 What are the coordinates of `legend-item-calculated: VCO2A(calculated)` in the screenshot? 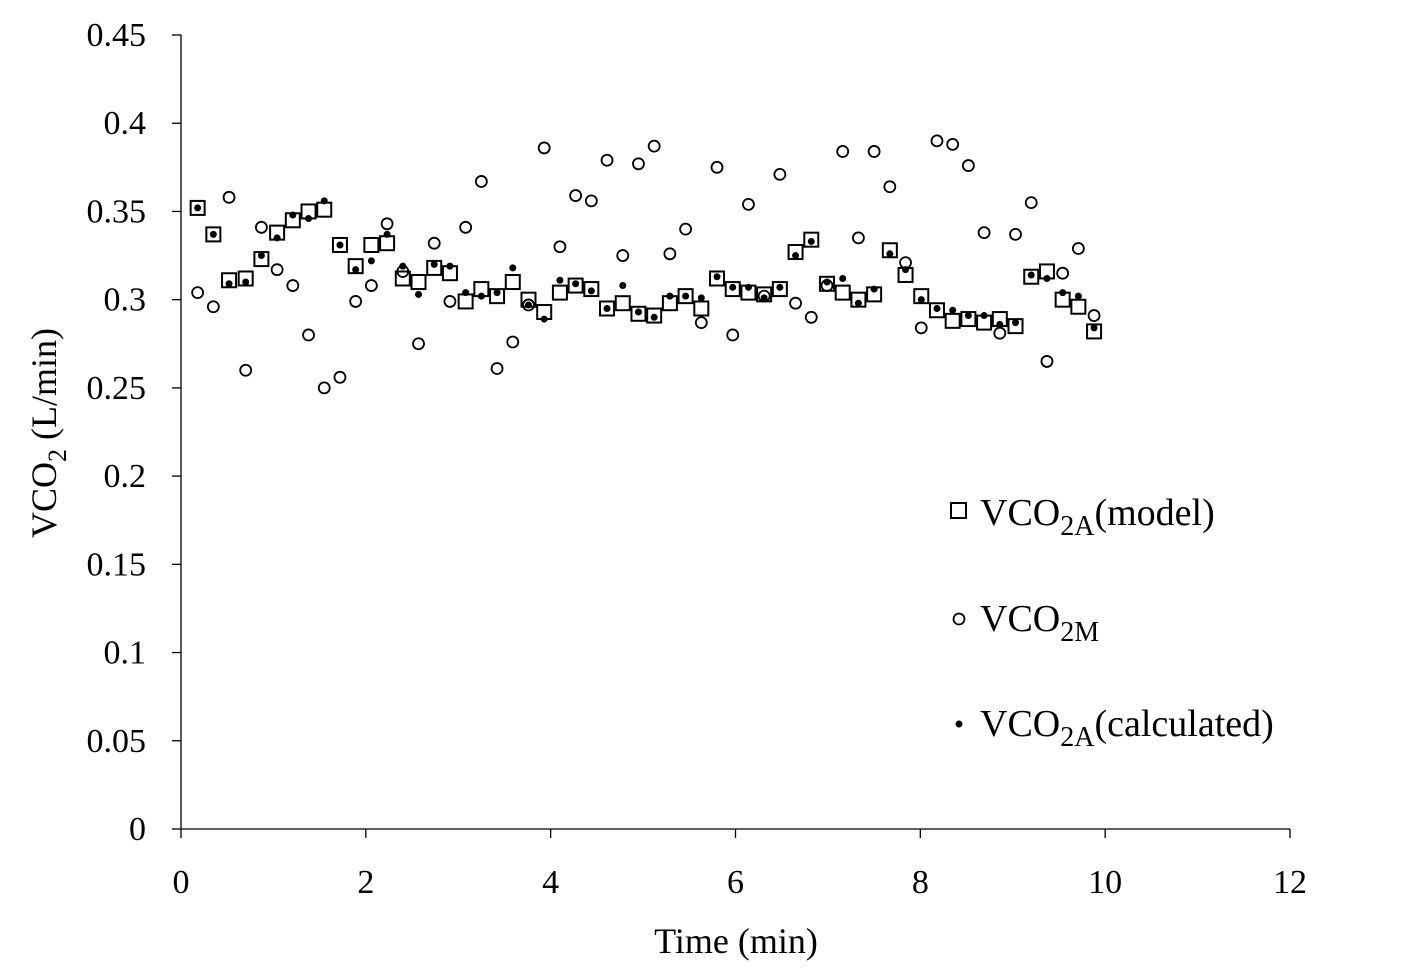 It's located at (1114, 728).